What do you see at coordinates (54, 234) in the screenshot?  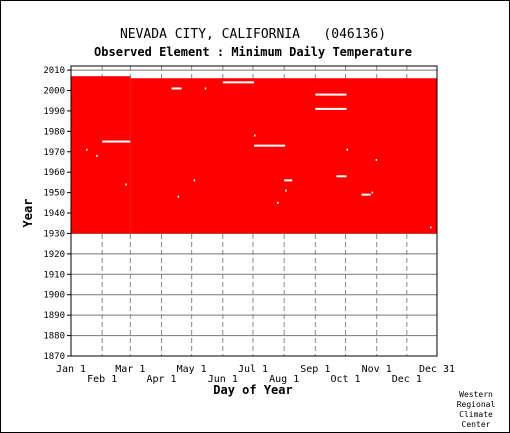 I see `y-tick-label-1930: 1930` at bounding box center [54, 234].